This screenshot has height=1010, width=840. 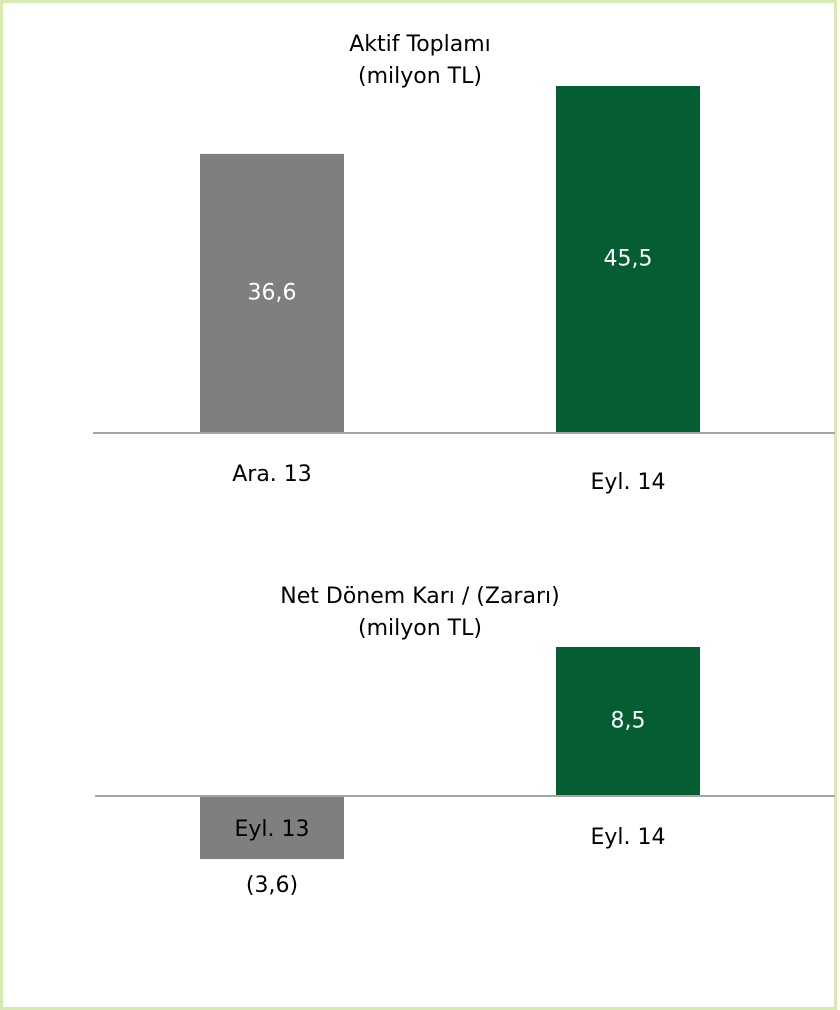 I want to click on value-label: 45,5, so click(x=628, y=259).